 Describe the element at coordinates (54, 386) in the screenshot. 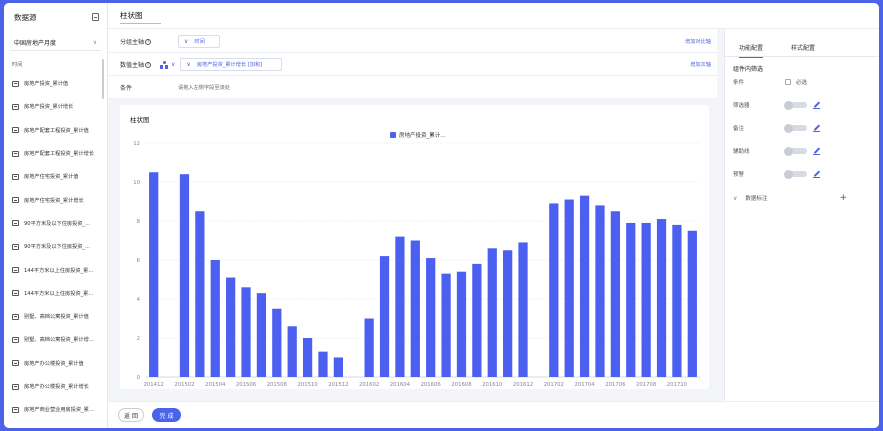

I see `field-item: 房地产办公楼投资_累计增长` at that location.